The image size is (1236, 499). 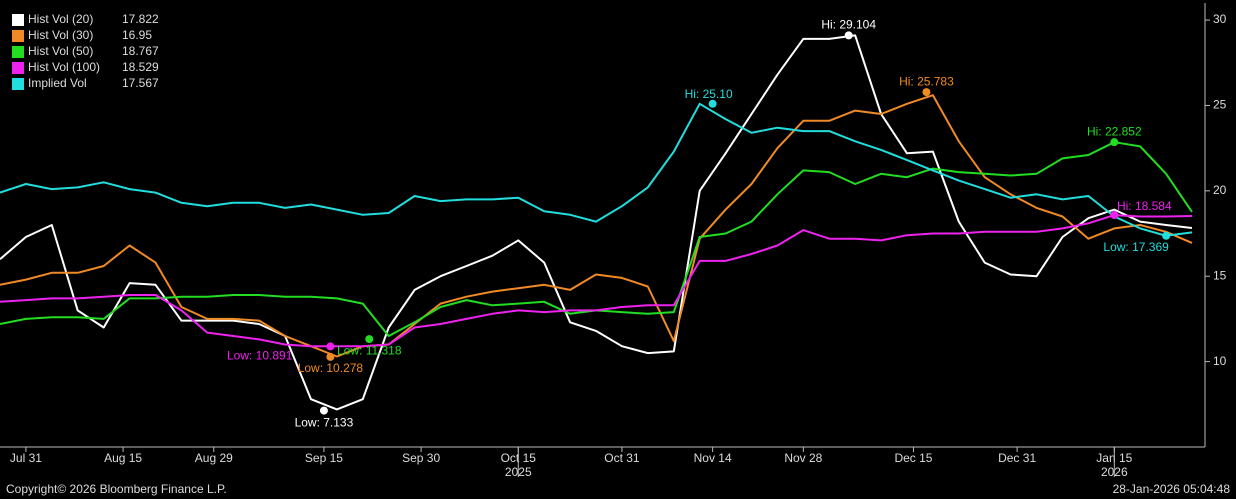 I want to click on legend-value: 17.822, so click(x=140, y=19).